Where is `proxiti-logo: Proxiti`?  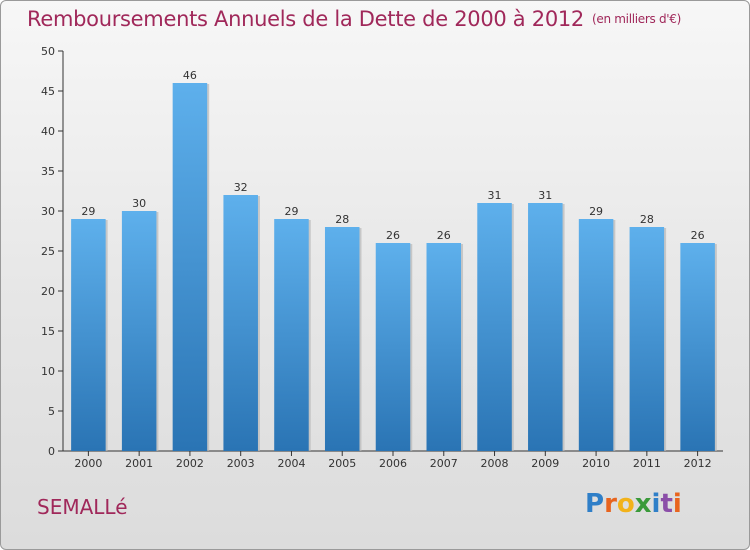 proxiti-logo: Proxiti is located at coordinates (633, 504).